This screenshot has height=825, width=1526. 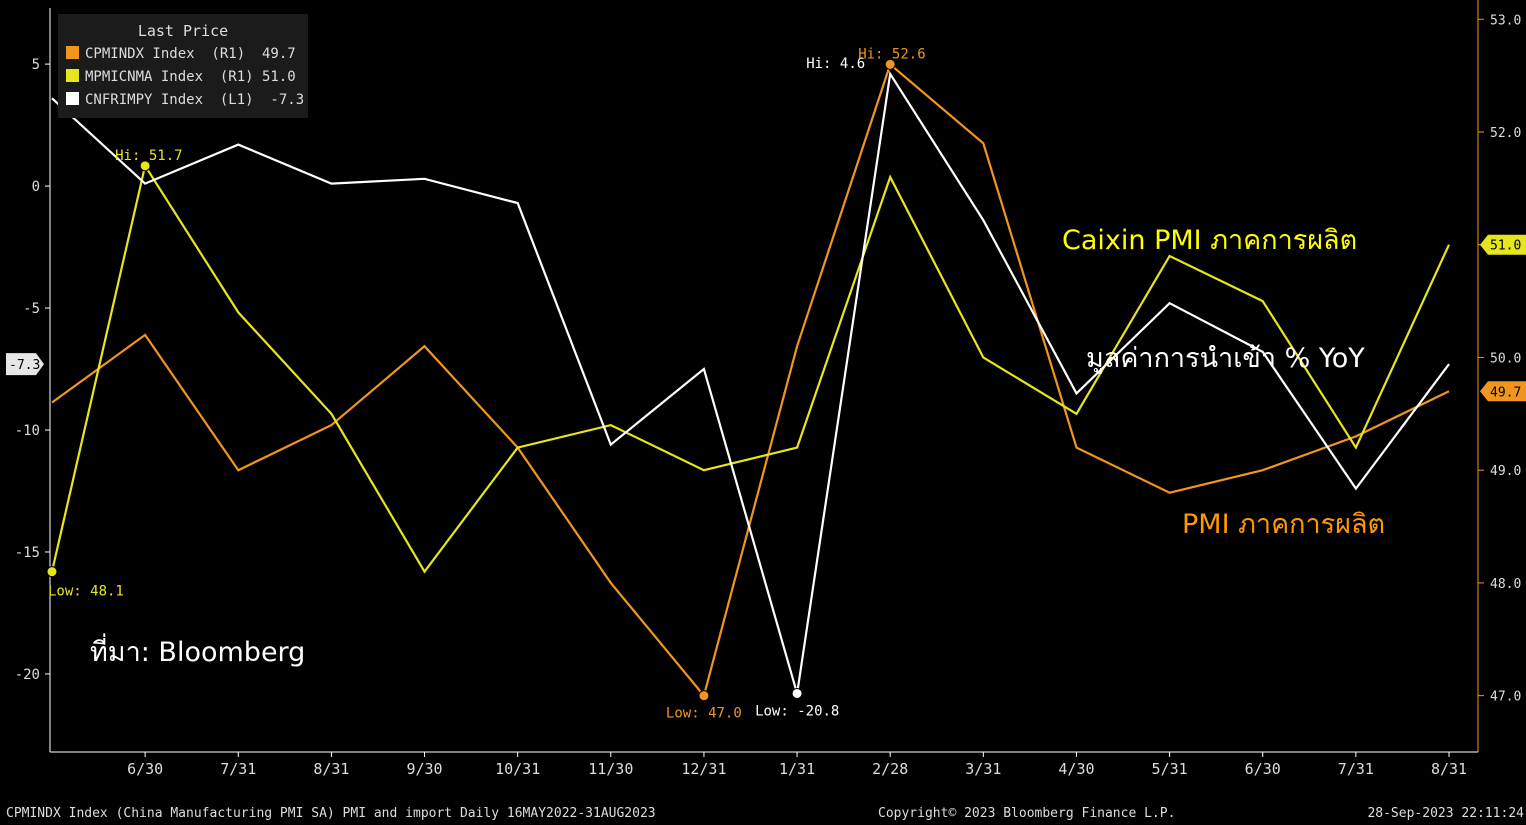 What do you see at coordinates (72, 75) in the screenshot?
I see `legend-swatch-mpmicnma` at bounding box center [72, 75].